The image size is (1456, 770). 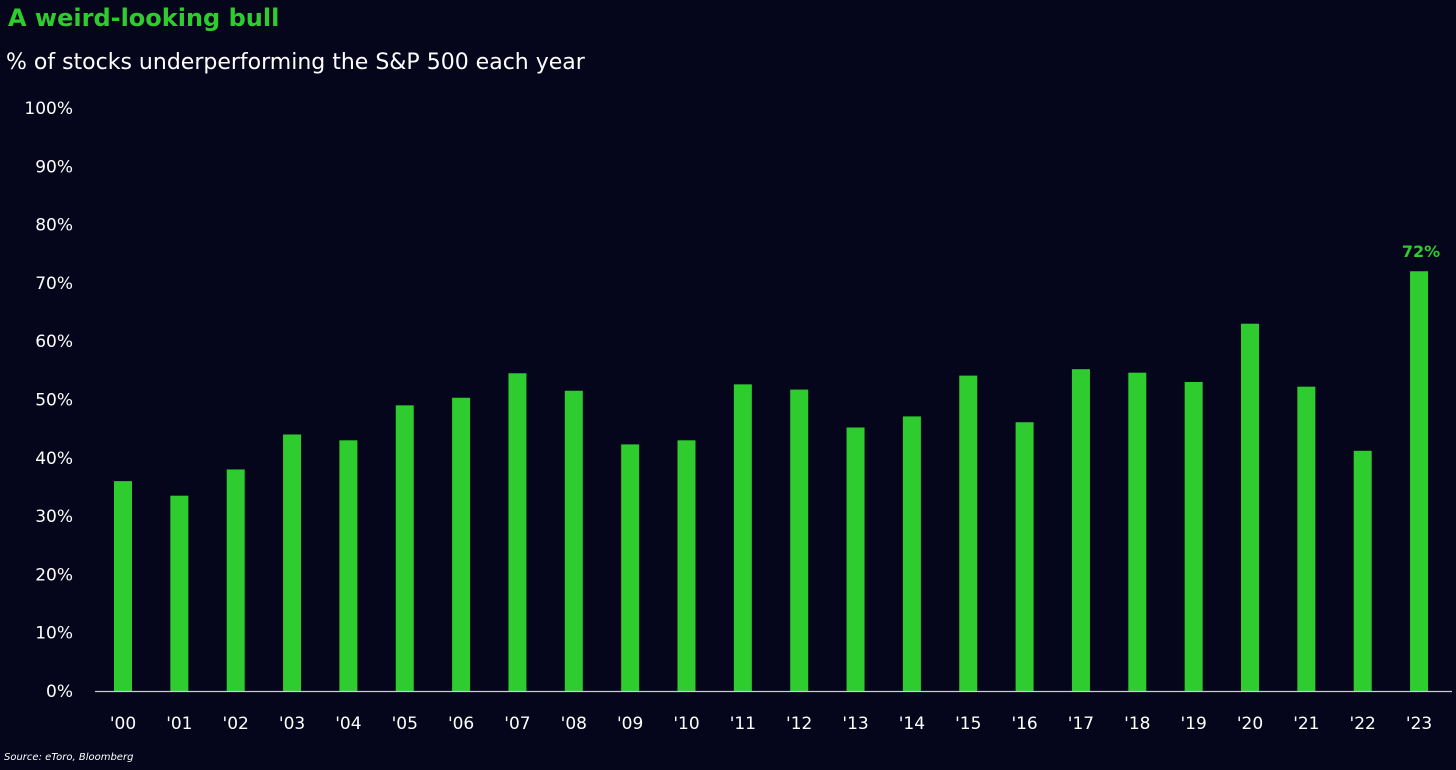 I want to click on x-tick-label: '21, so click(x=1306, y=724).